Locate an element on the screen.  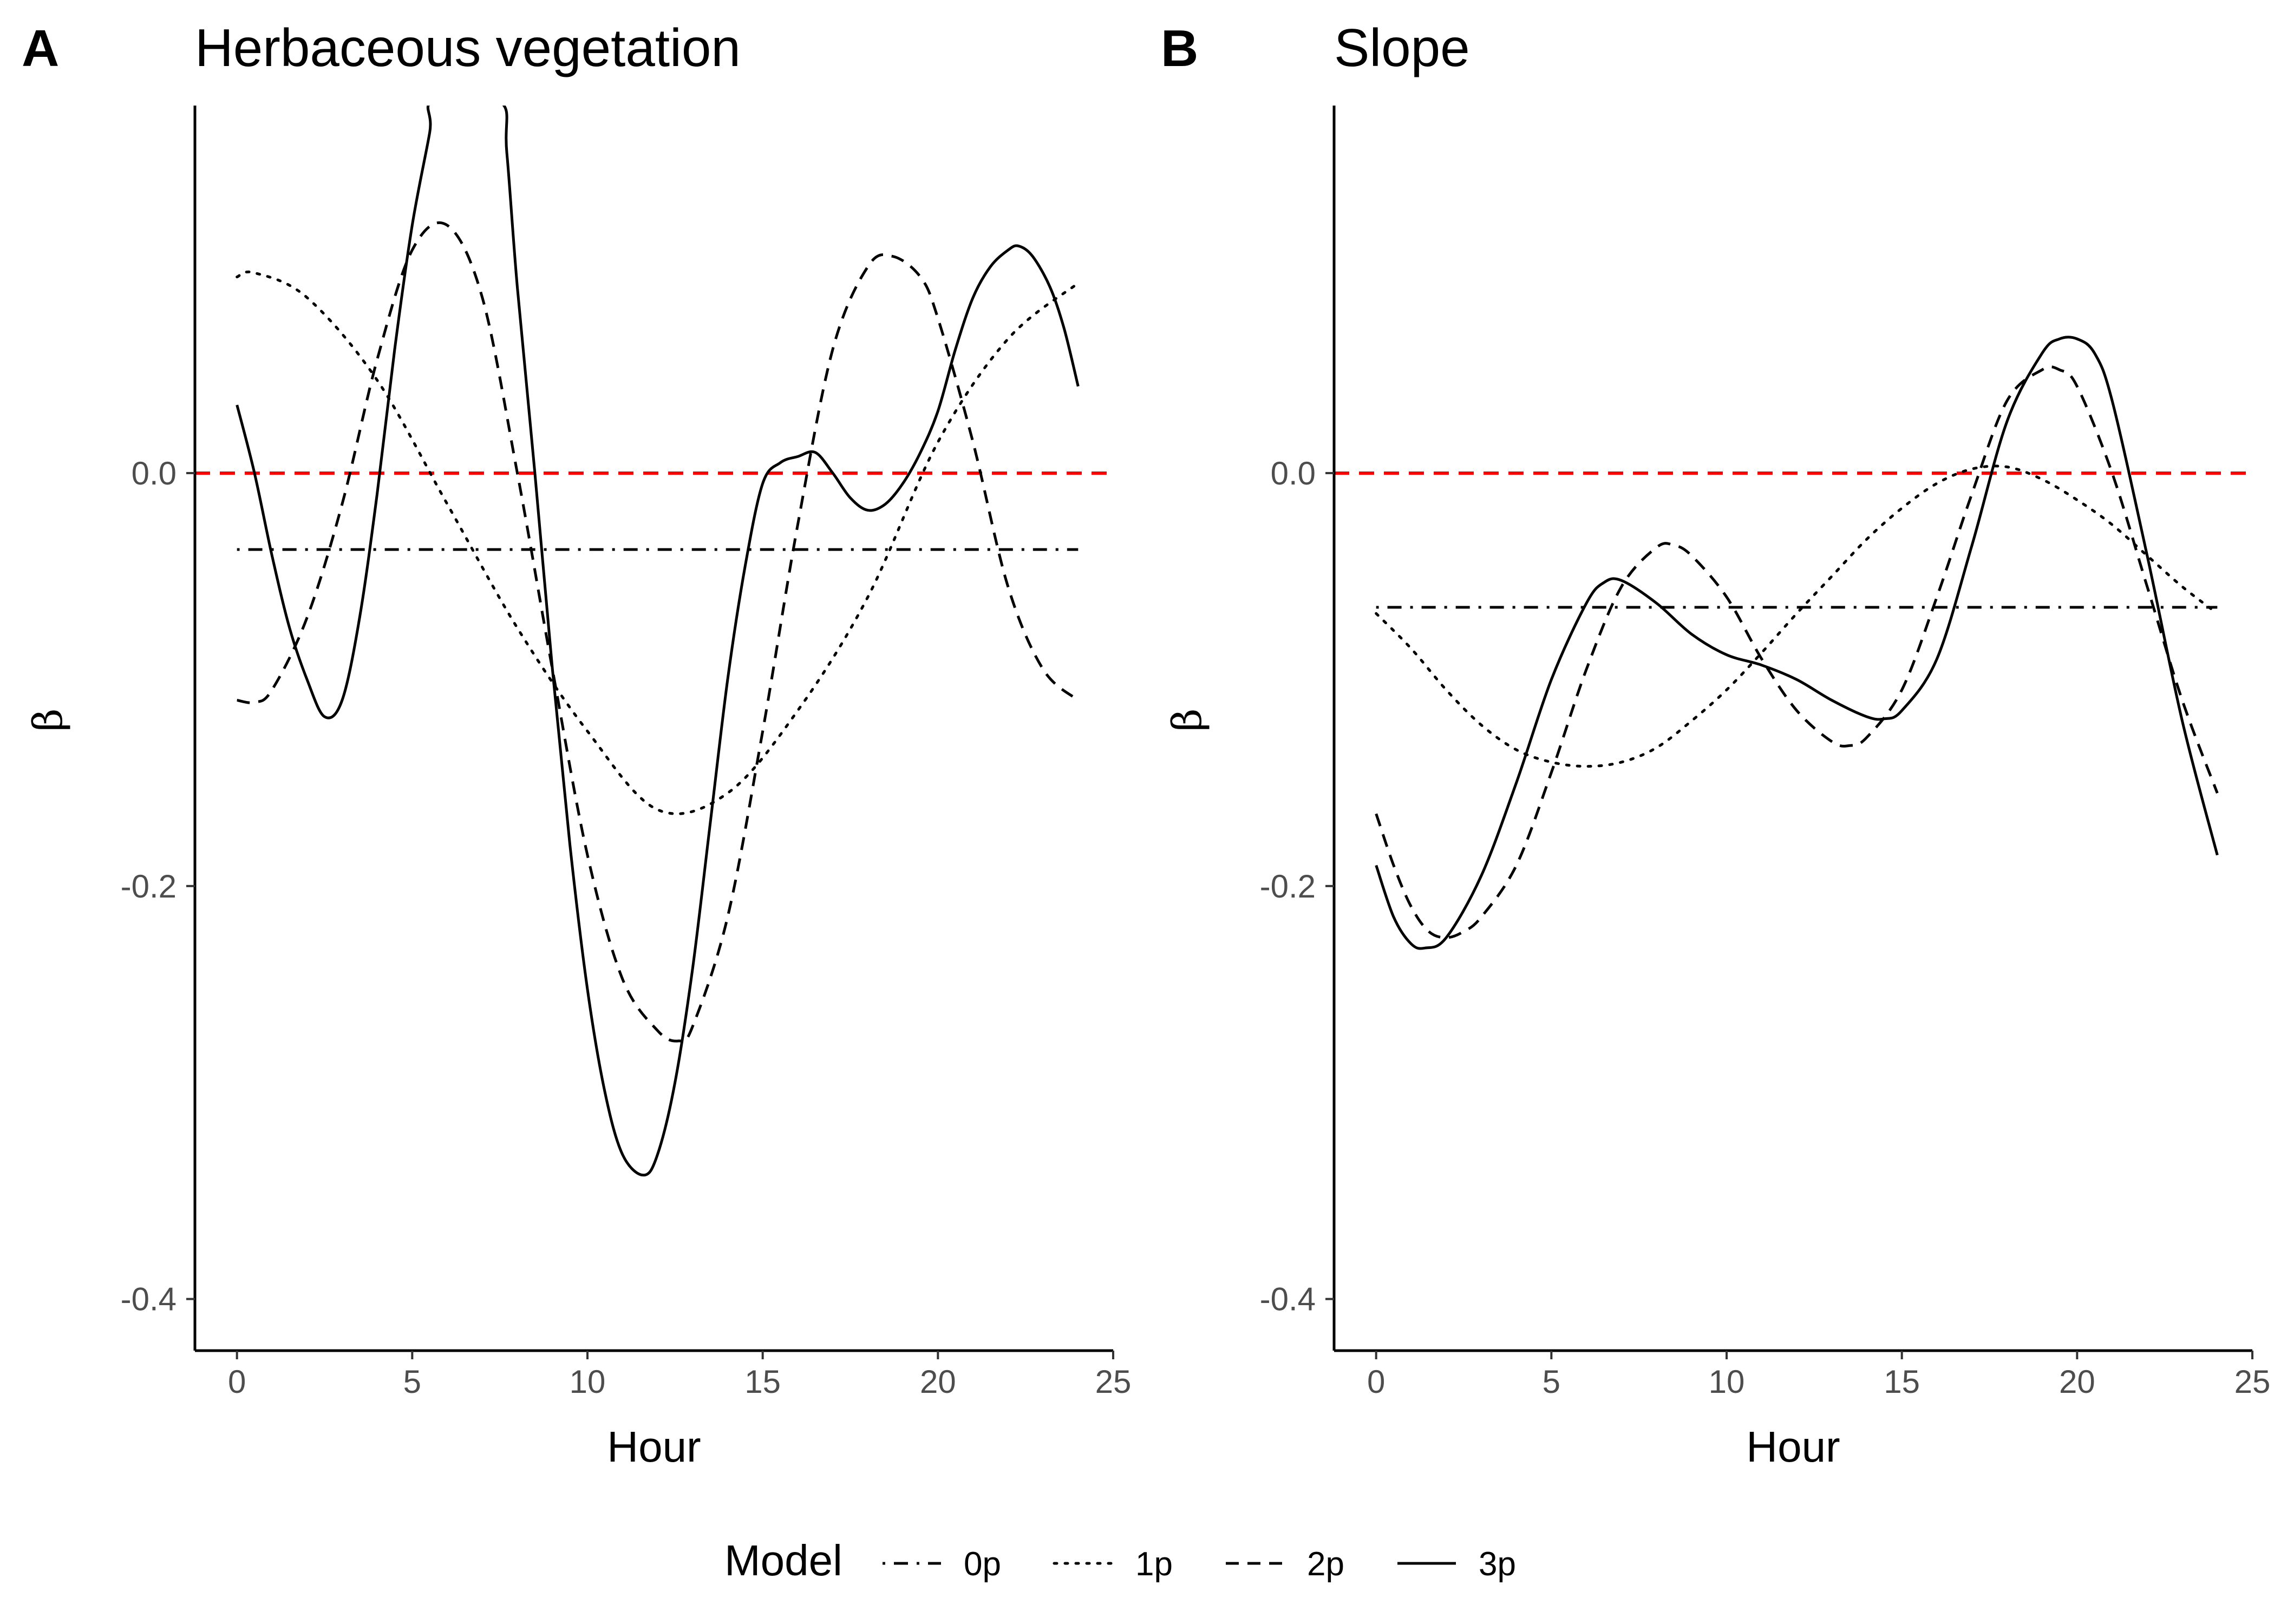
series-line-3p is located at coordinates (1797, 643).